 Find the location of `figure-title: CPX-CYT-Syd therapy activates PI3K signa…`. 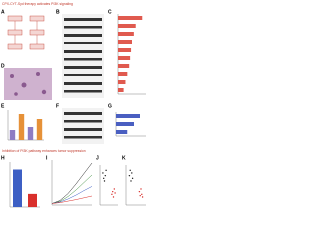

figure-title: CPX-CYT-Syd therapy activates PI3K signa… is located at coordinates (37, 4).